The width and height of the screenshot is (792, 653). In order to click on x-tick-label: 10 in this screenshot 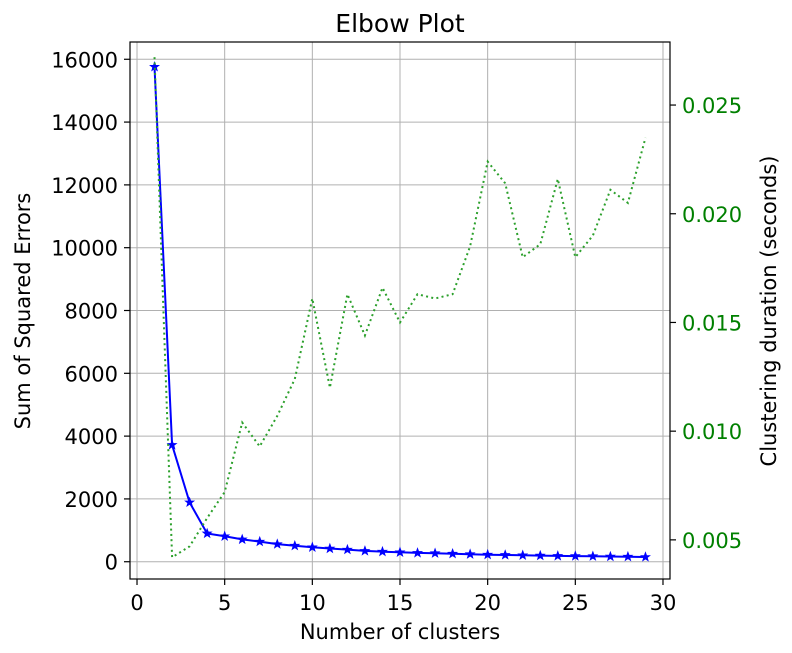, I will do `click(312, 603)`.